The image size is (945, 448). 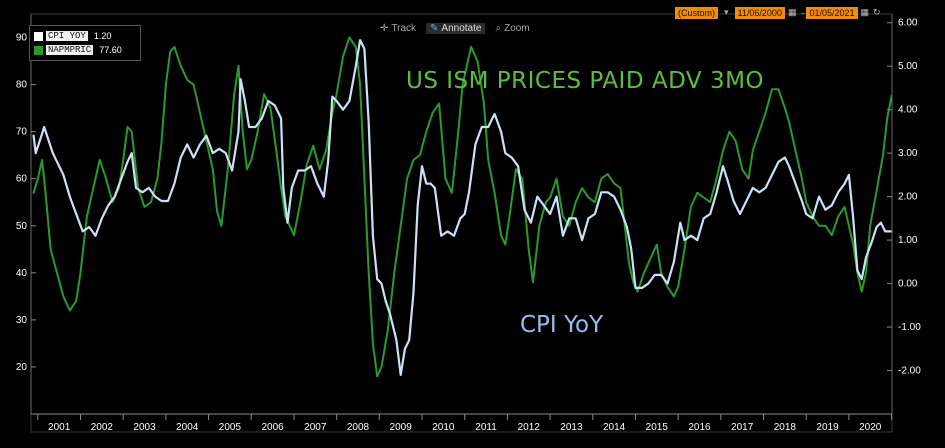 What do you see at coordinates (38, 50) in the screenshot?
I see `legend-swatch-napmpric` at bounding box center [38, 50].